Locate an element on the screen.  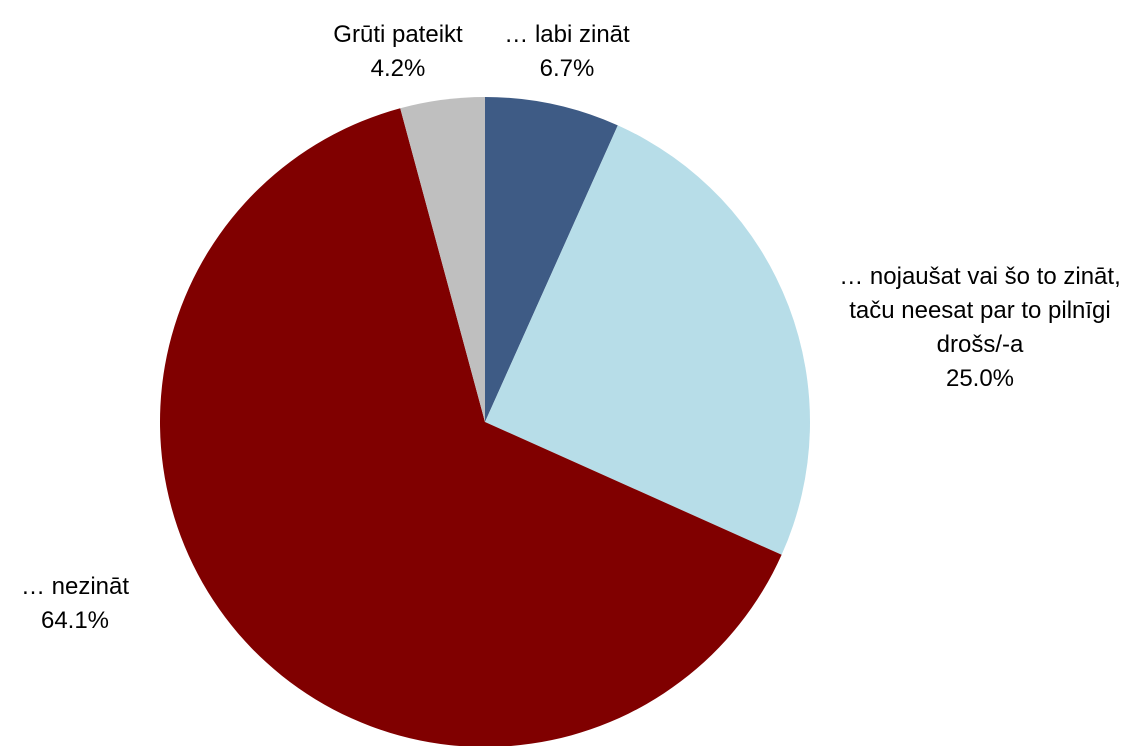
value-label: 4.2% is located at coordinates (398, 68).